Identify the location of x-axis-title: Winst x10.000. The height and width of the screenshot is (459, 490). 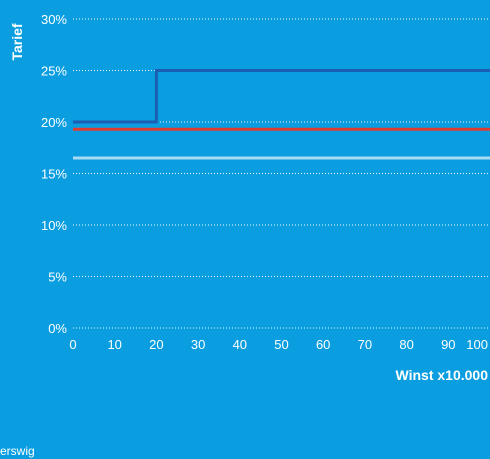
(442, 375).